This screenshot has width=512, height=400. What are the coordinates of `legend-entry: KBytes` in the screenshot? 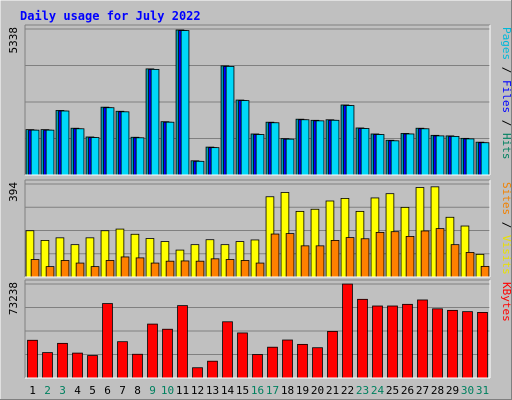 It's located at (506, 302).